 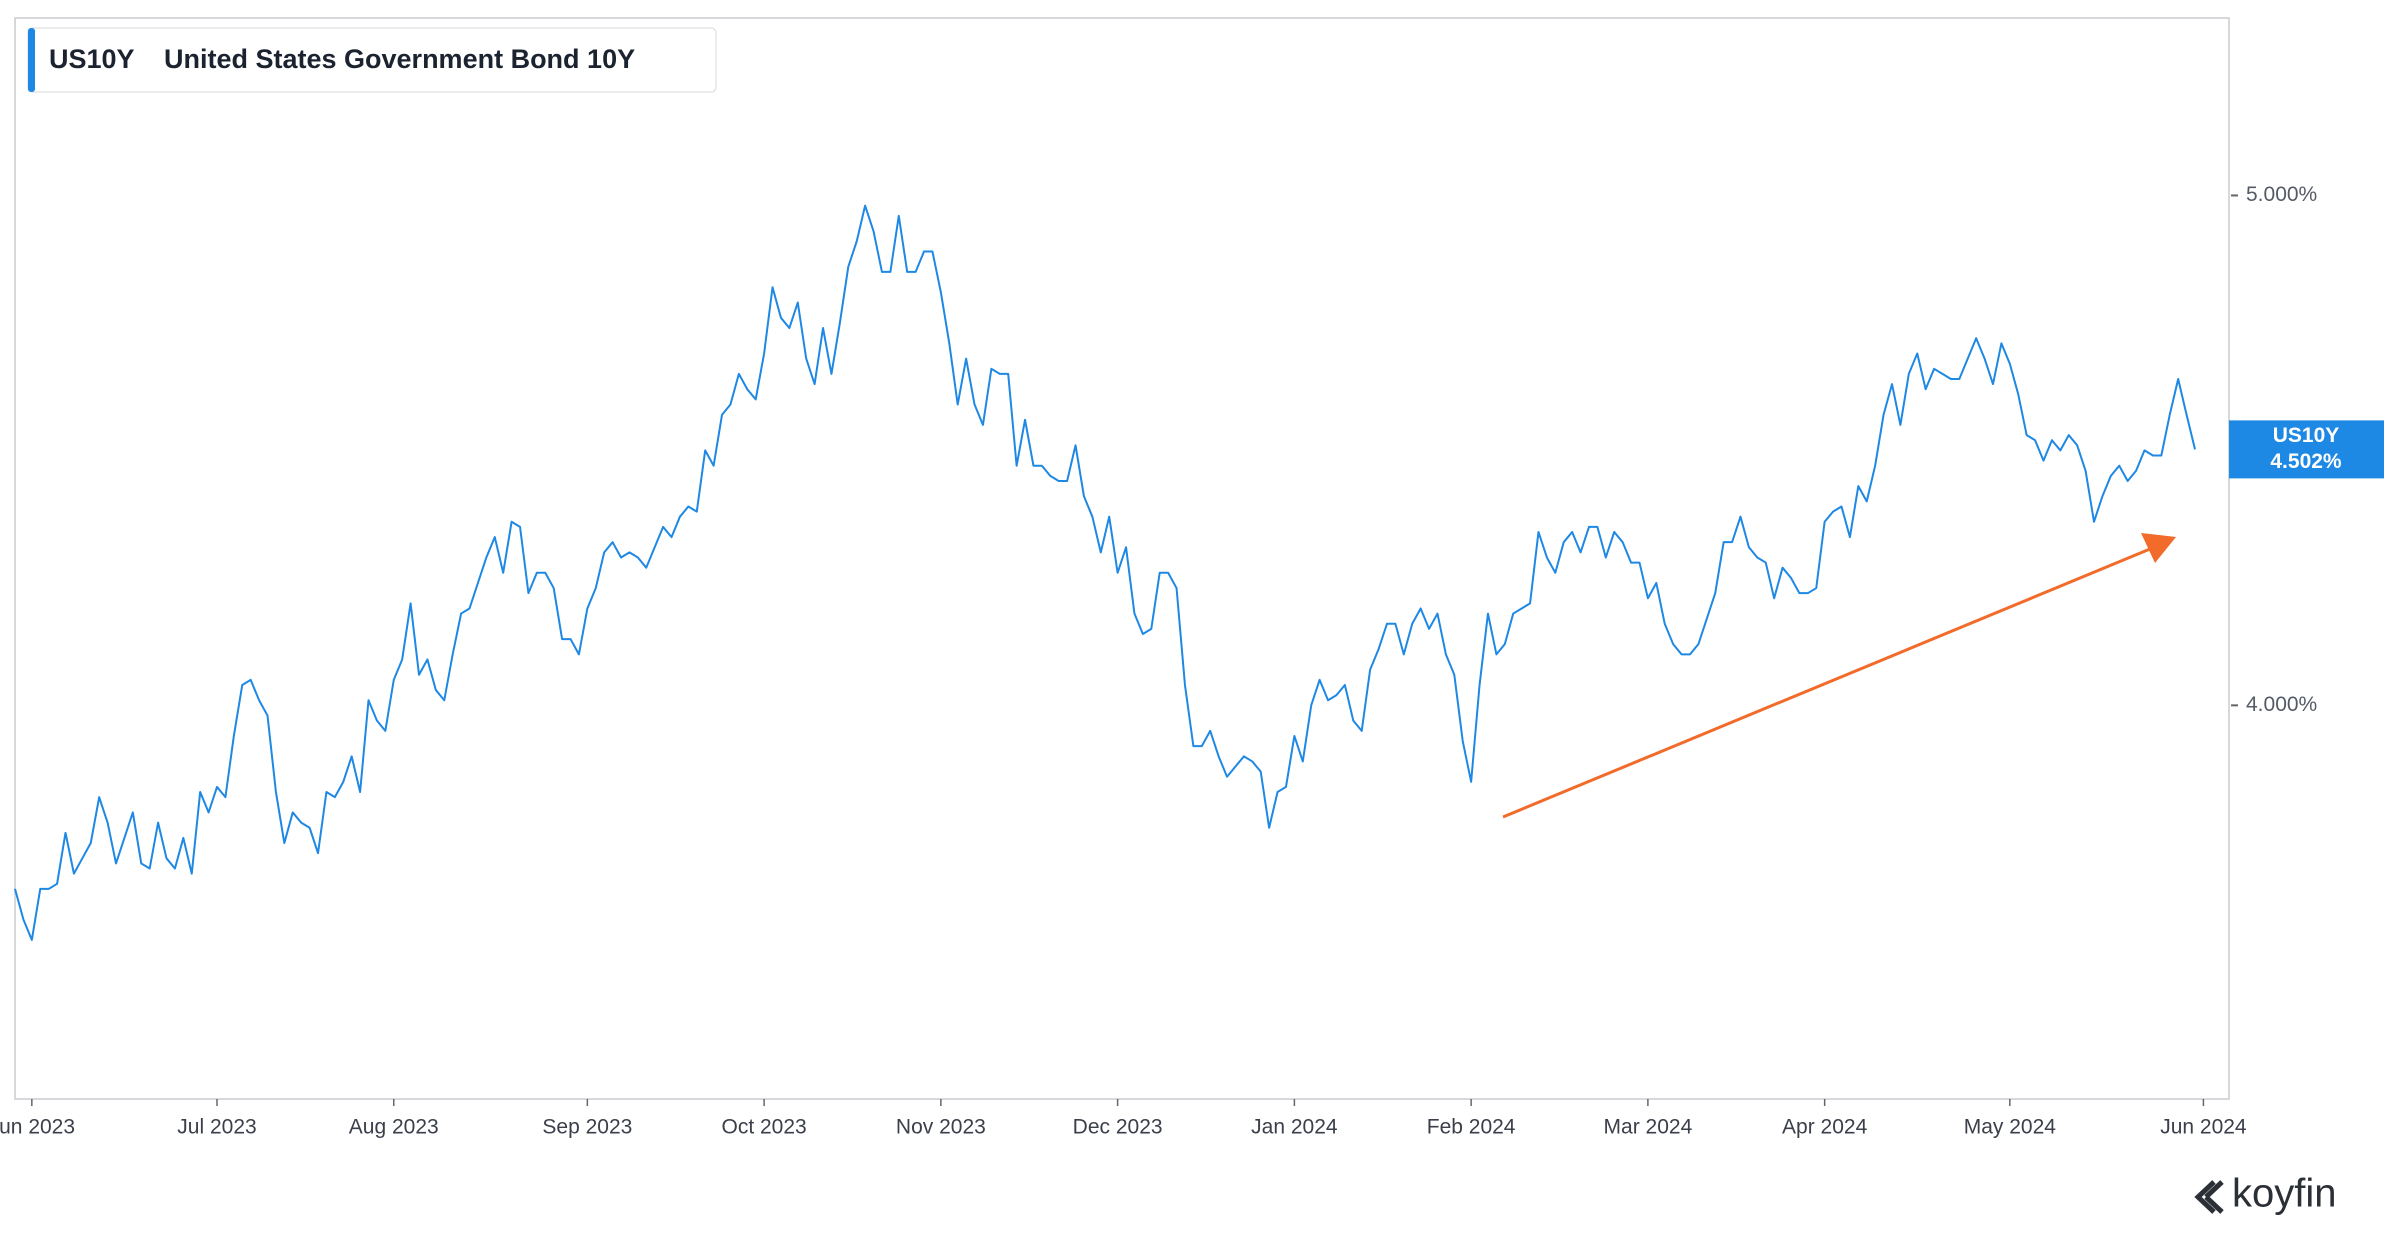 I want to click on badge-value: 4.502%, so click(x=2306, y=461).